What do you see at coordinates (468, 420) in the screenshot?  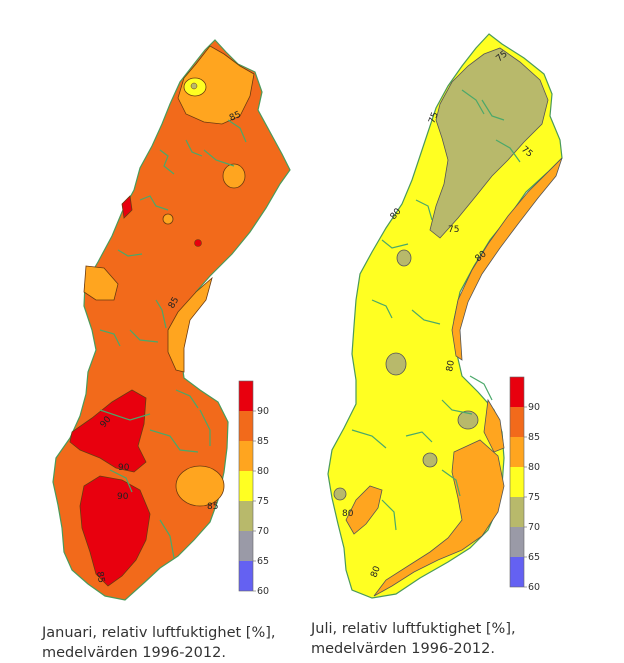 I see `zone-70-75-patch-c` at bounding box center [468, 420].